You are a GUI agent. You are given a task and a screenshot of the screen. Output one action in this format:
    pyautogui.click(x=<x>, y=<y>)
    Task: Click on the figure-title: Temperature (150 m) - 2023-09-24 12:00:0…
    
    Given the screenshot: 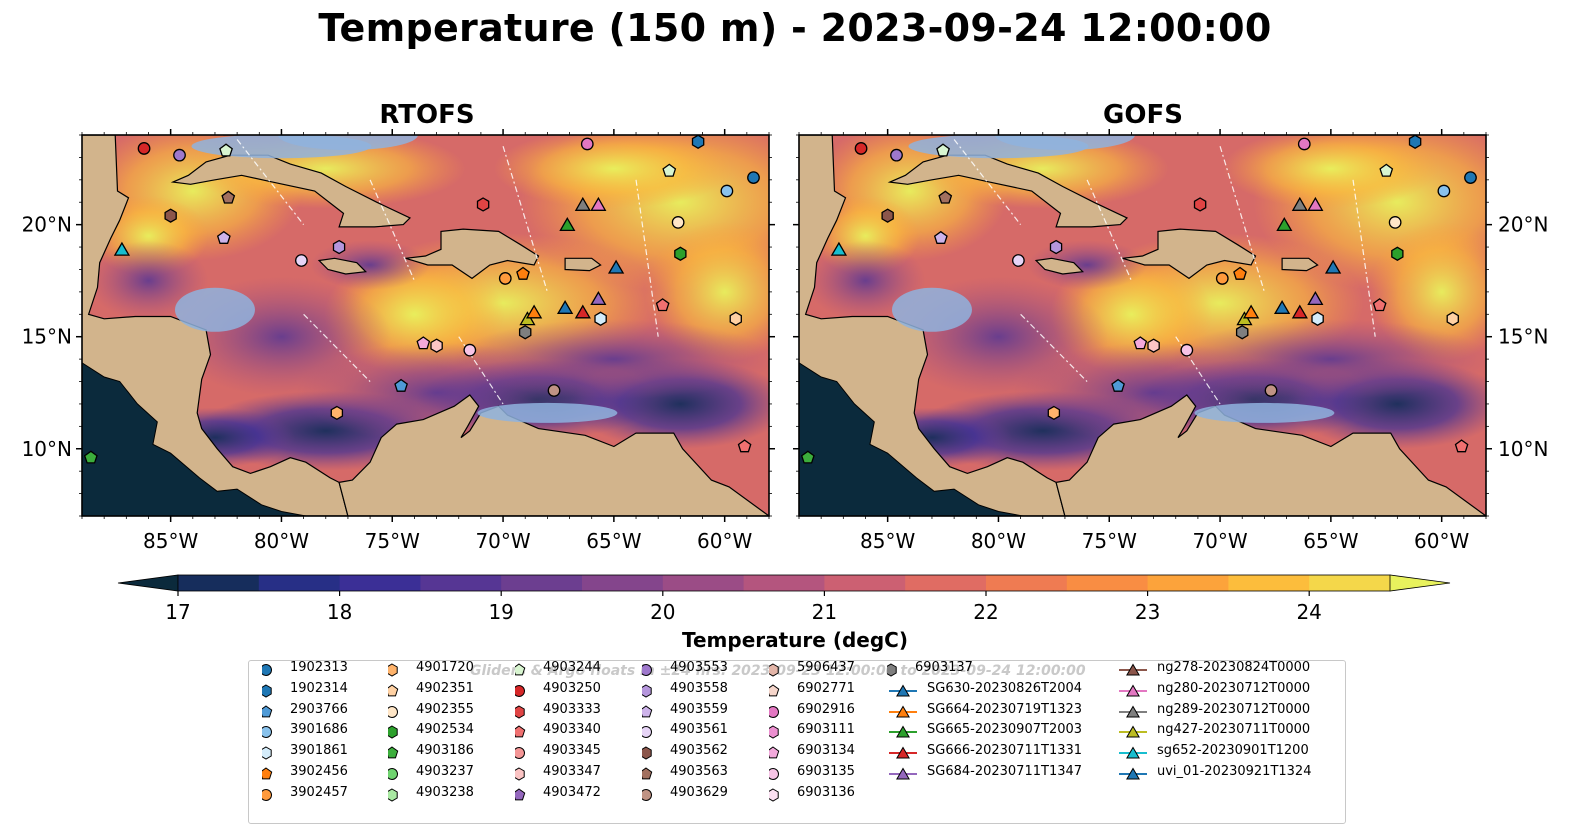 What is the action you would take?
    pyautogui.click(x=795, y=28)
    